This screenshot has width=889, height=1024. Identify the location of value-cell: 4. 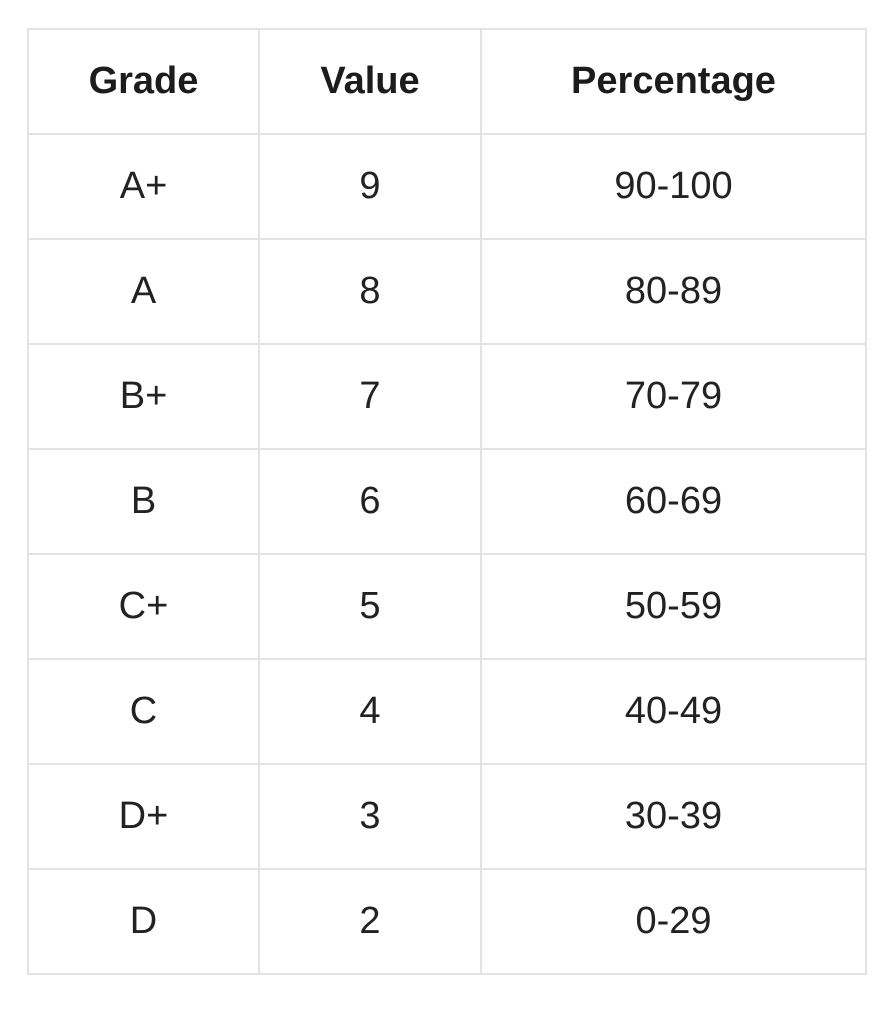
(370, 711).